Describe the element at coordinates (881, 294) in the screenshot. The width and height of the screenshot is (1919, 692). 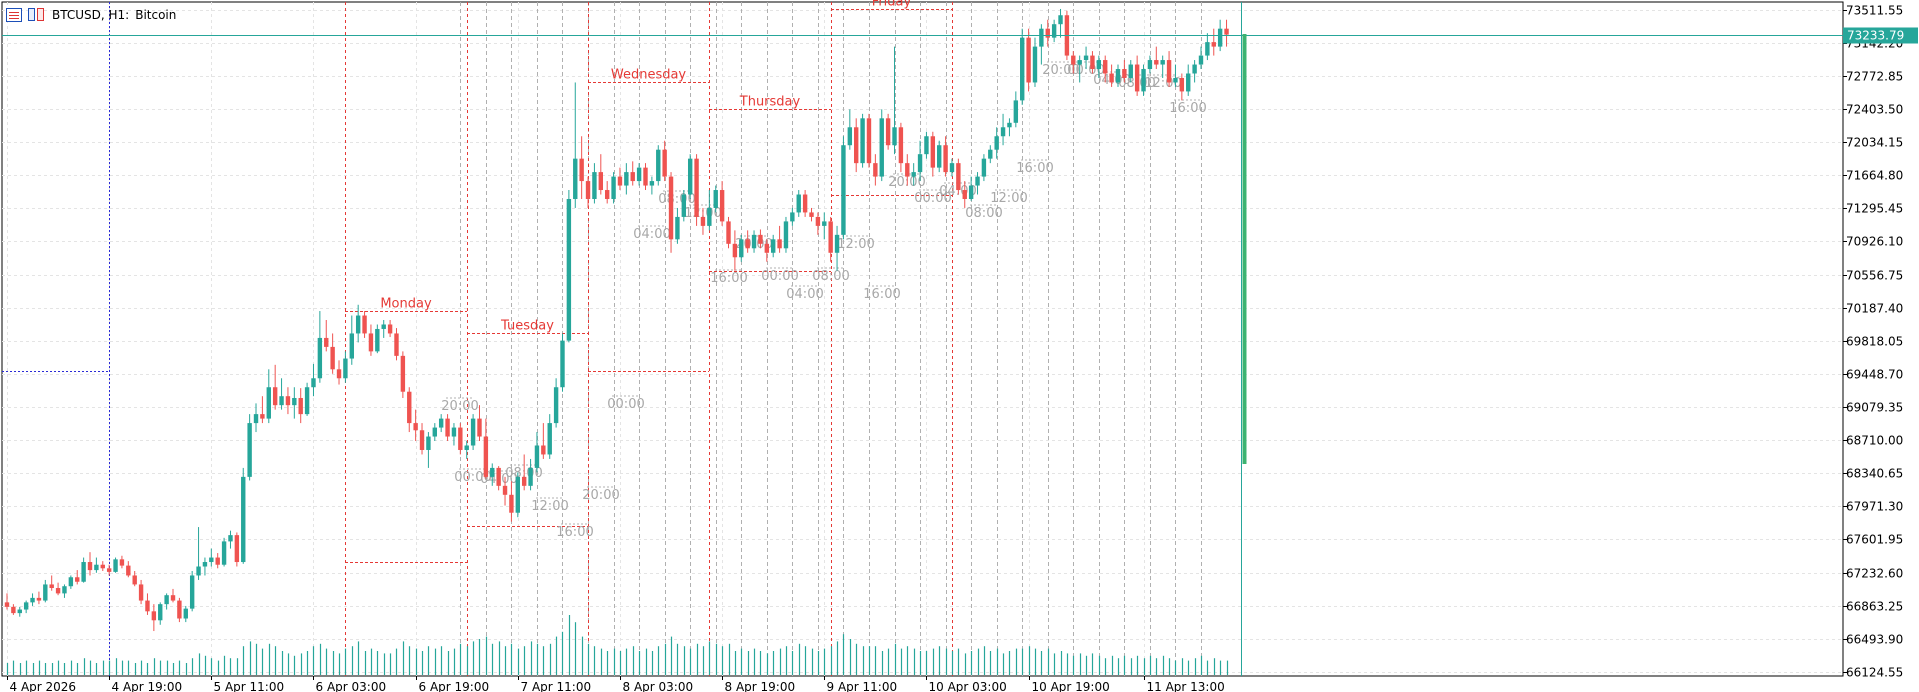
I see `hour-label: 16:00` at that location.